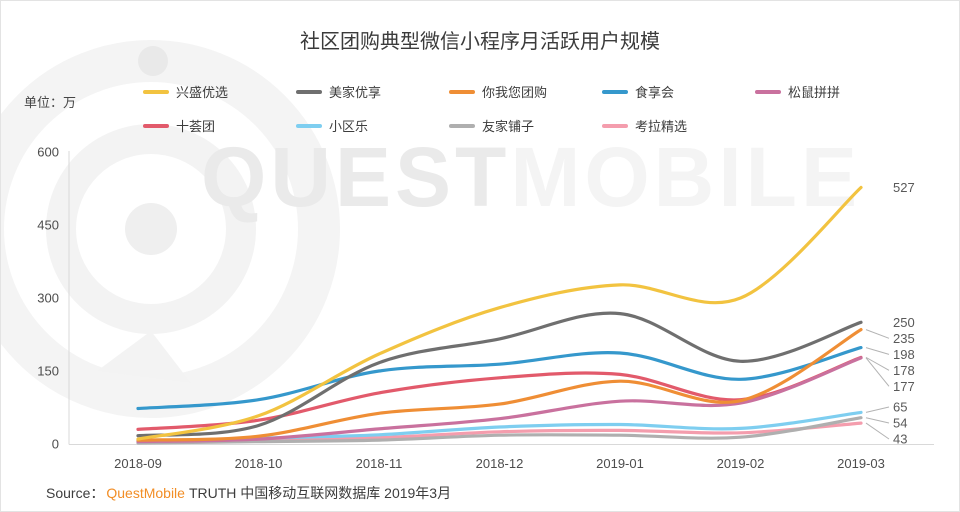 The image size is (960, 512). Describe the element at coordinates (48, 371) in the screenshot. I see `y-tick-label-1: 150` at that location.